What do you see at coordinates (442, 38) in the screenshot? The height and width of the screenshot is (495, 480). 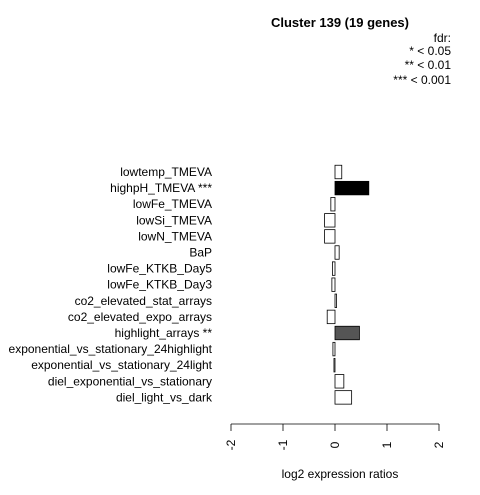 I see `legend-title: fdr:` at bounding box center [442, 38].